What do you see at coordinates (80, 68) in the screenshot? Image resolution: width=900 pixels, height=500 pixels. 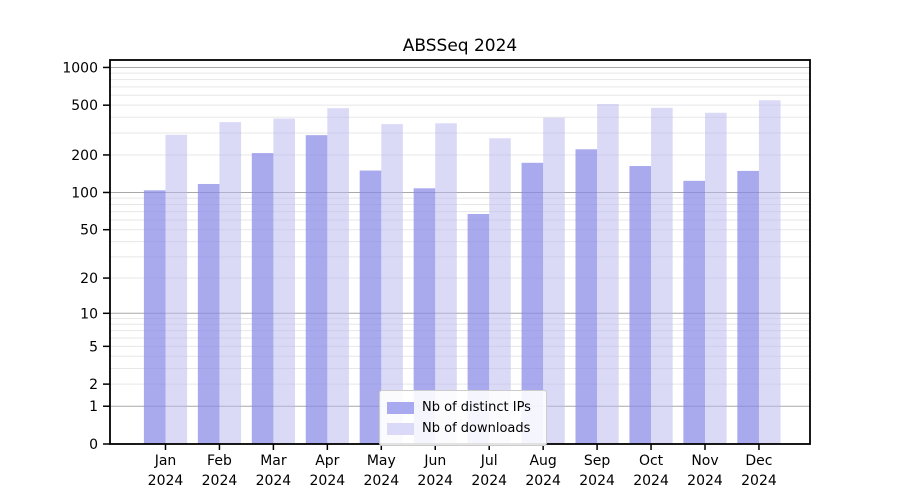 I see `y-tick-label: 1000` at bounding box center [80, 68].